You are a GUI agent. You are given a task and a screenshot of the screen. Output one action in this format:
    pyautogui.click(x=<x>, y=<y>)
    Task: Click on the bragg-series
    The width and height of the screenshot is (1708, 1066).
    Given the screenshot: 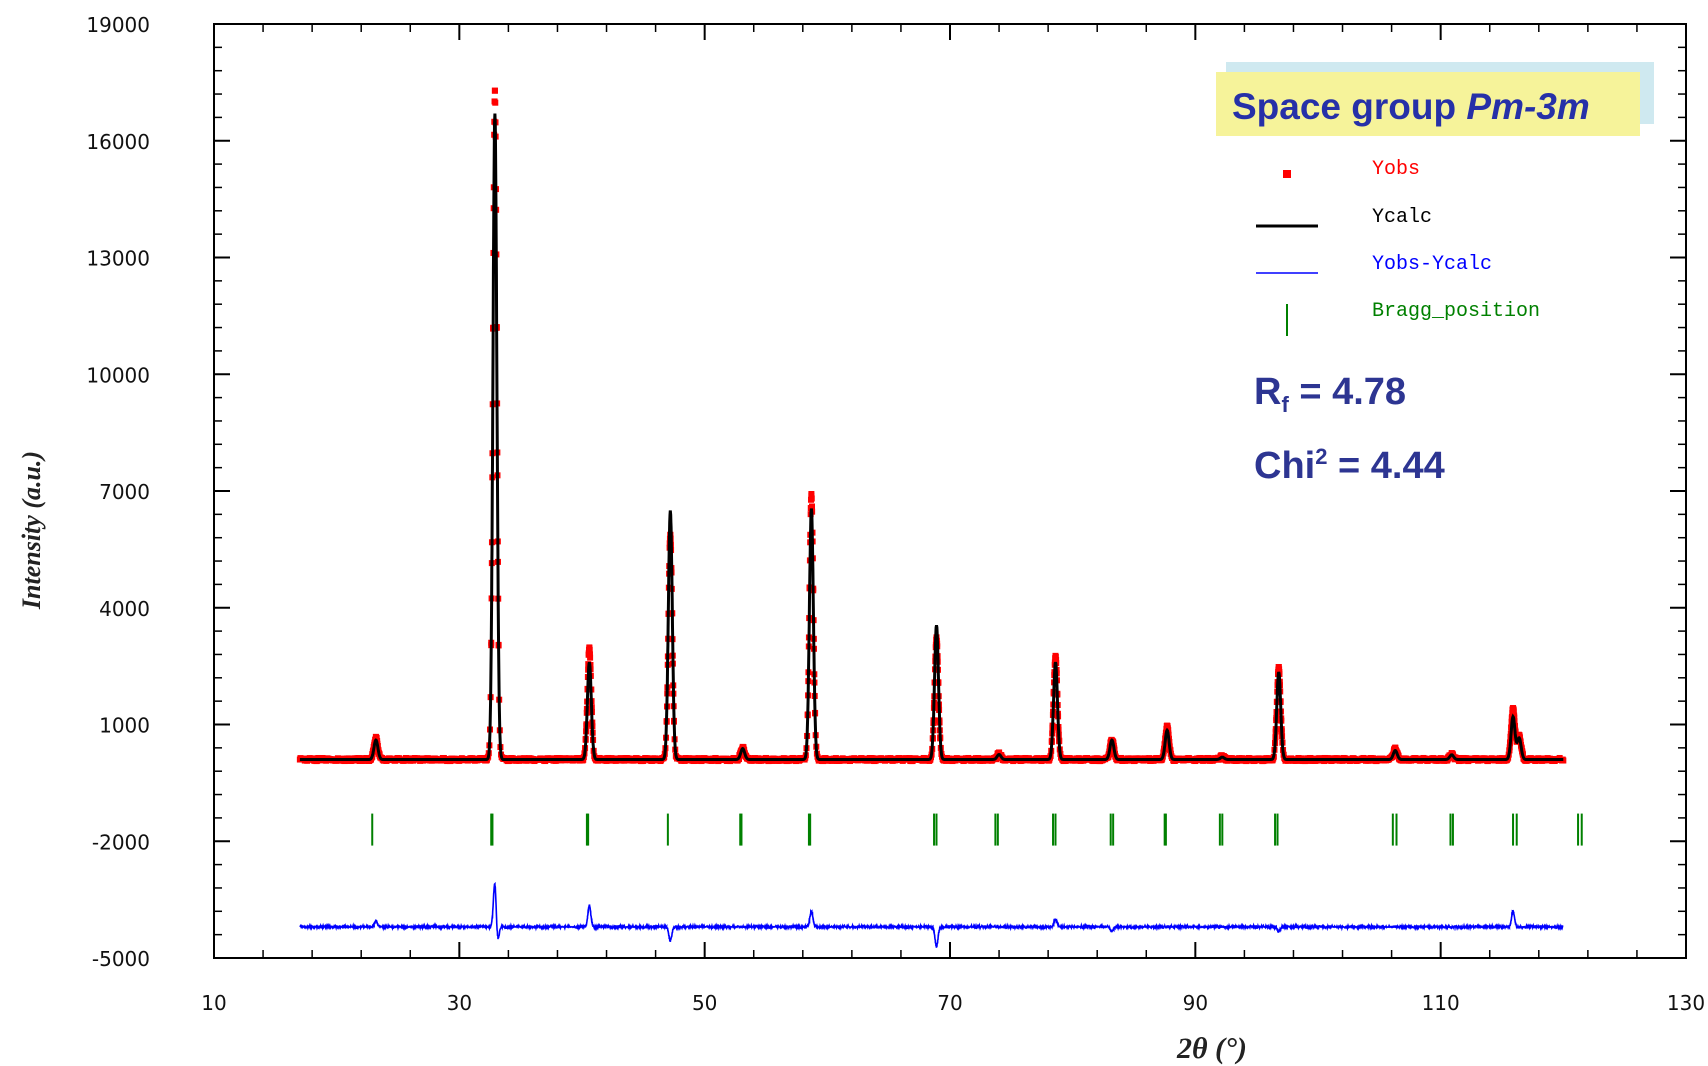 What is the action you would take?
    pyautogui.click(x=977, y=829)
    